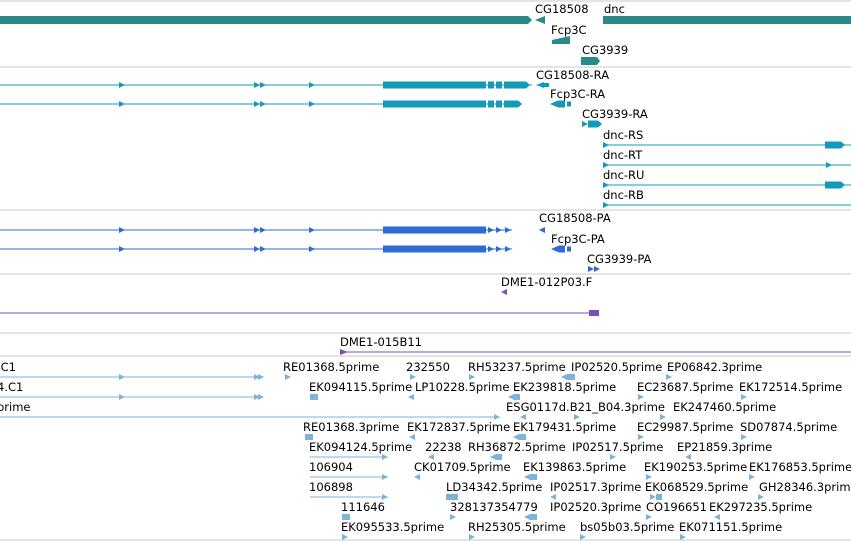 The width and height of the screenshot is (851, 542). I want to click on est-label: 232550, so click(428, 367).